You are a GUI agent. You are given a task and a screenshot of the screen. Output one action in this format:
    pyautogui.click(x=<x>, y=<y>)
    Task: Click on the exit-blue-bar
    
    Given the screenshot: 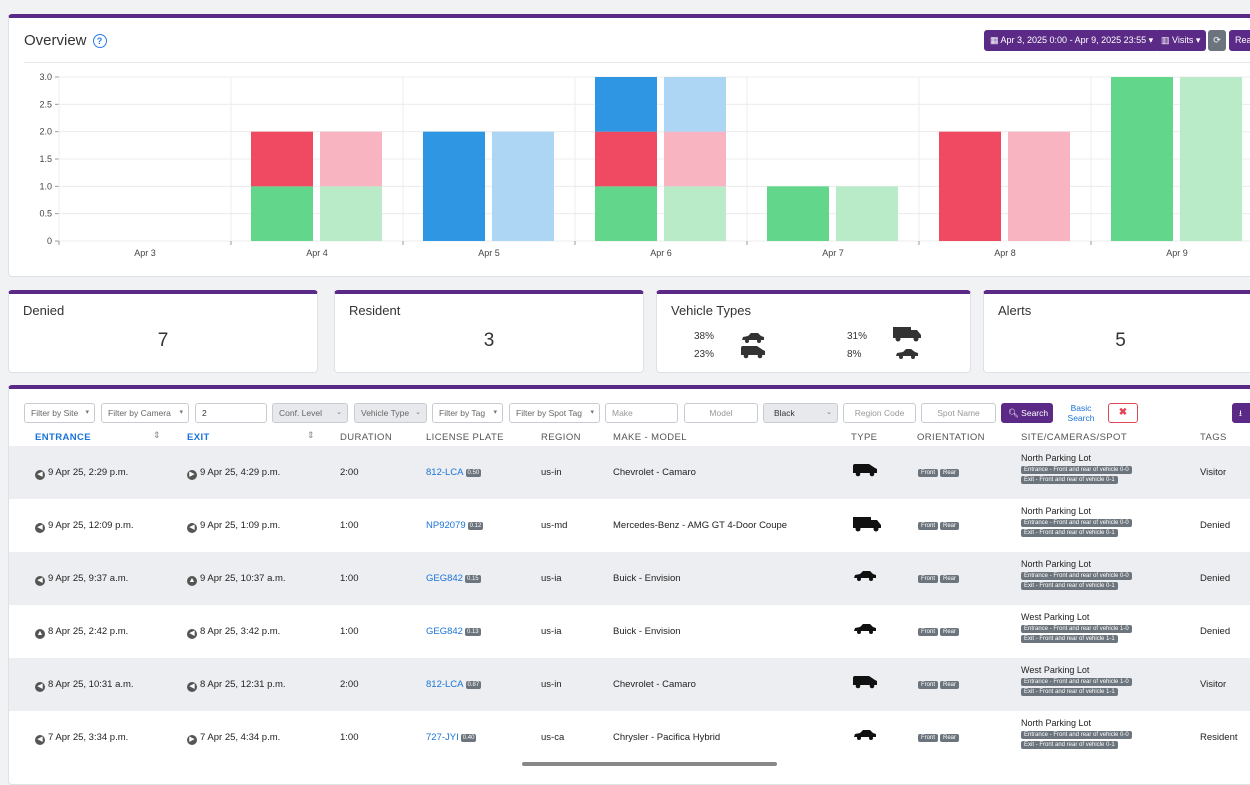 What is the action you would take?
    pyautogui.click(x=523, y=186)
    